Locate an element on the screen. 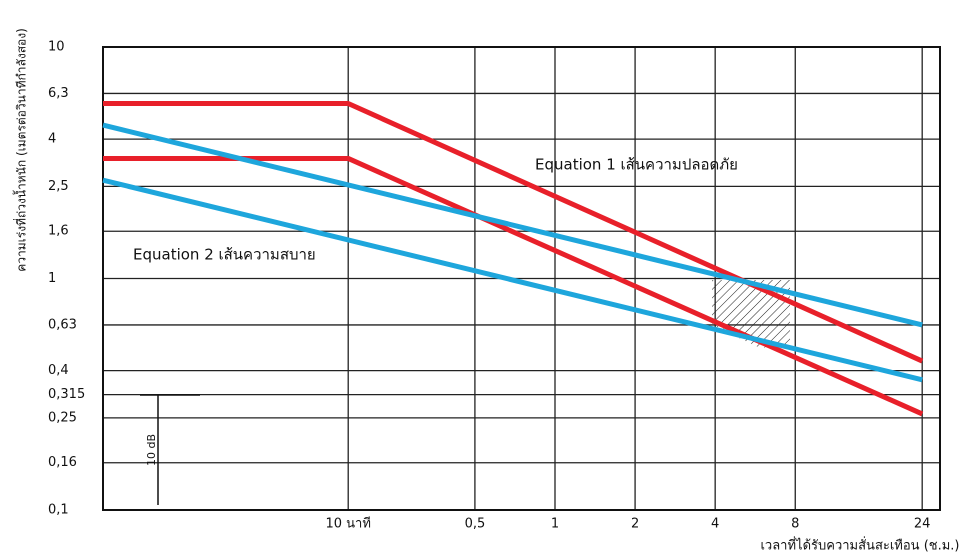 Image resolution: width=974 pixels, height=556 pixels. y-tick-label: 10 is located at coordinates (56, 47).